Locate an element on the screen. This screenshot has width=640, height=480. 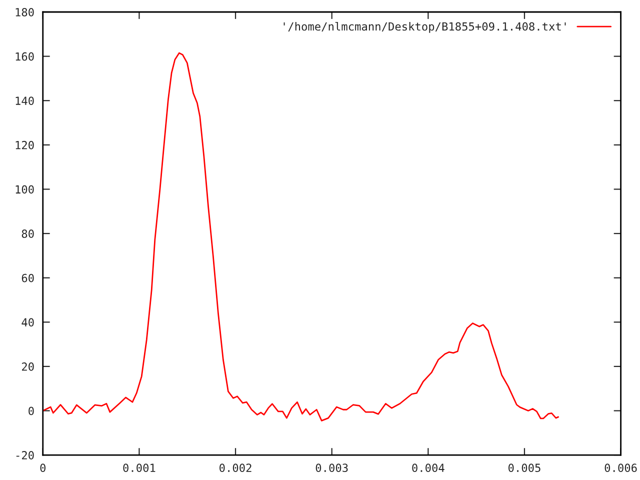
x-tick-label: 0.005 is located at coordinates (524, 468).